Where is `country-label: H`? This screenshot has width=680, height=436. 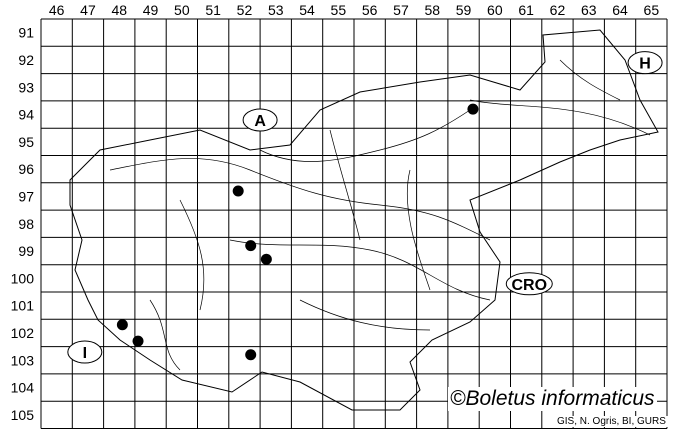
country-label: H is located at coordinates (645, 64).